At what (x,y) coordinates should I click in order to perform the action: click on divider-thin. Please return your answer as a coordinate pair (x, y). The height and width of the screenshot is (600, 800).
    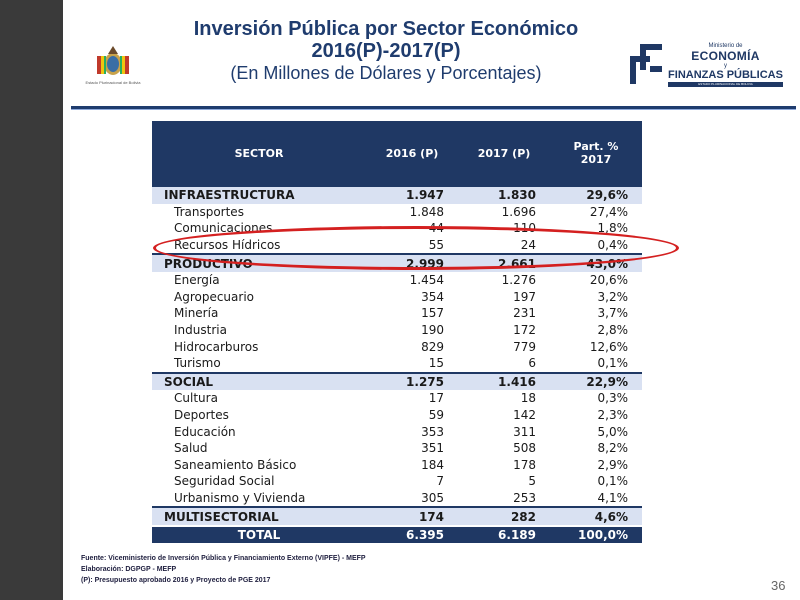
    Looking at the image, I should click on (433, 109).